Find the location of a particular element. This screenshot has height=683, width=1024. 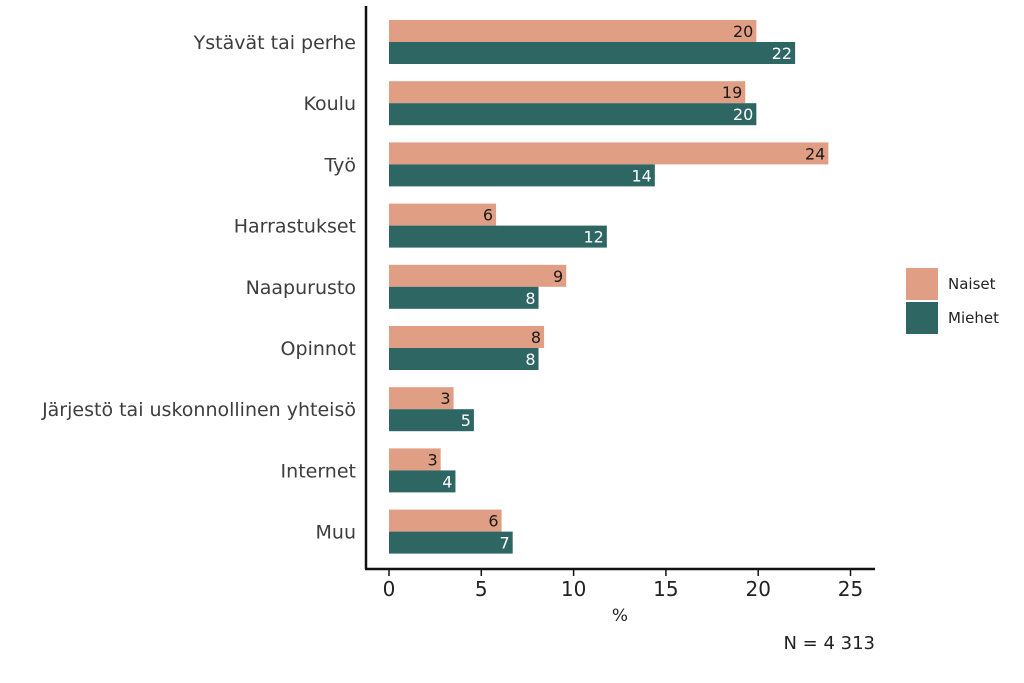

sample-size-note: N = 4 313 is located at coordinates (829, 643).